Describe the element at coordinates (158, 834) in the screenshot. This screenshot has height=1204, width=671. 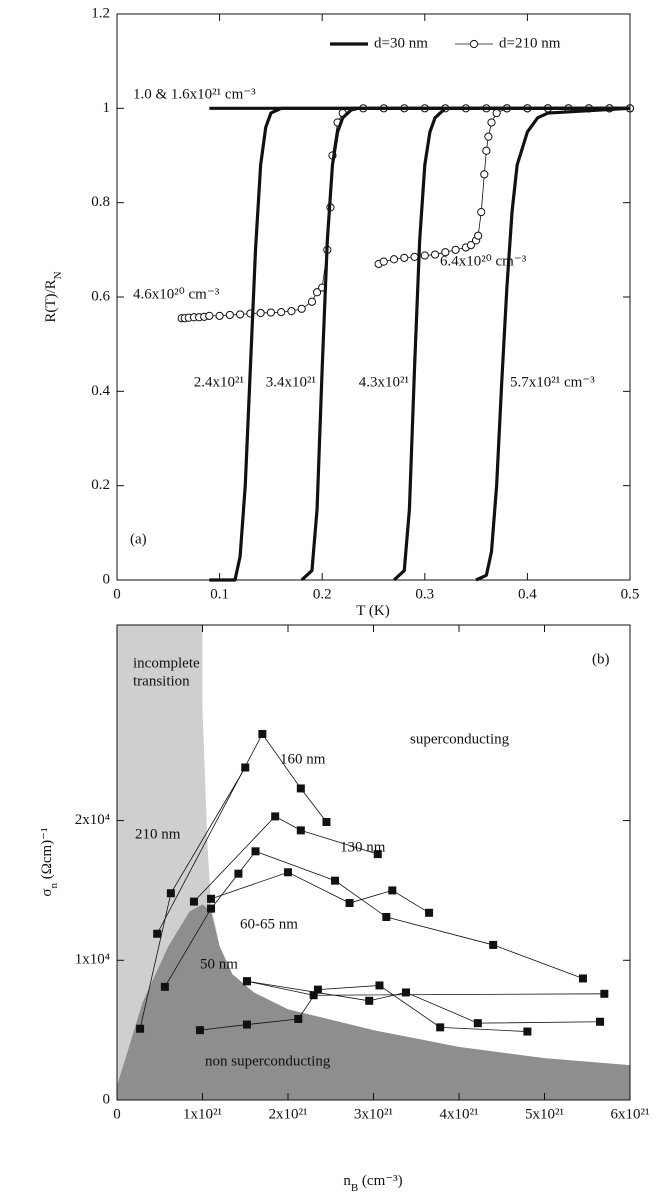
I see `series-label: 210 nm` at that location.